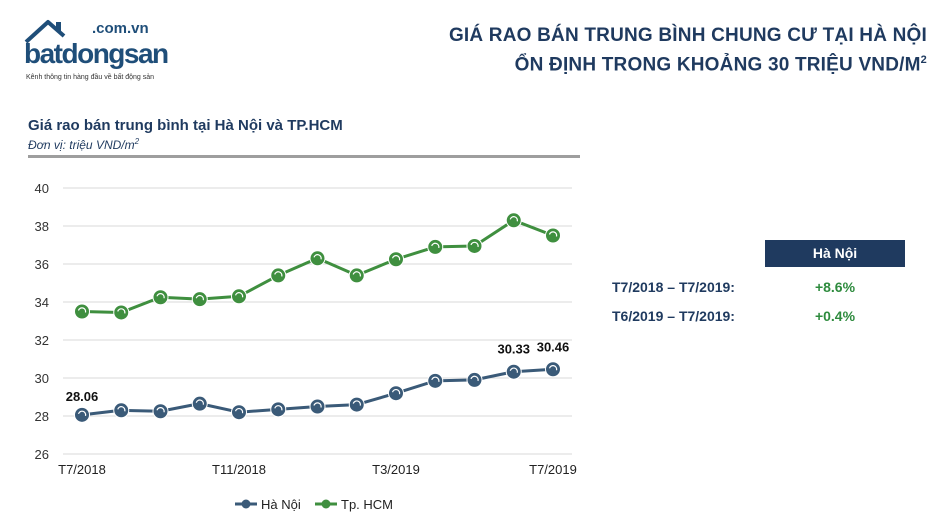 The image size is (939, 522). I want to click on page-title-line2-text: ỔN ĐỊNH TRONG KHOẢNG 30 TRIỆU VND/M, so click(717, 65).